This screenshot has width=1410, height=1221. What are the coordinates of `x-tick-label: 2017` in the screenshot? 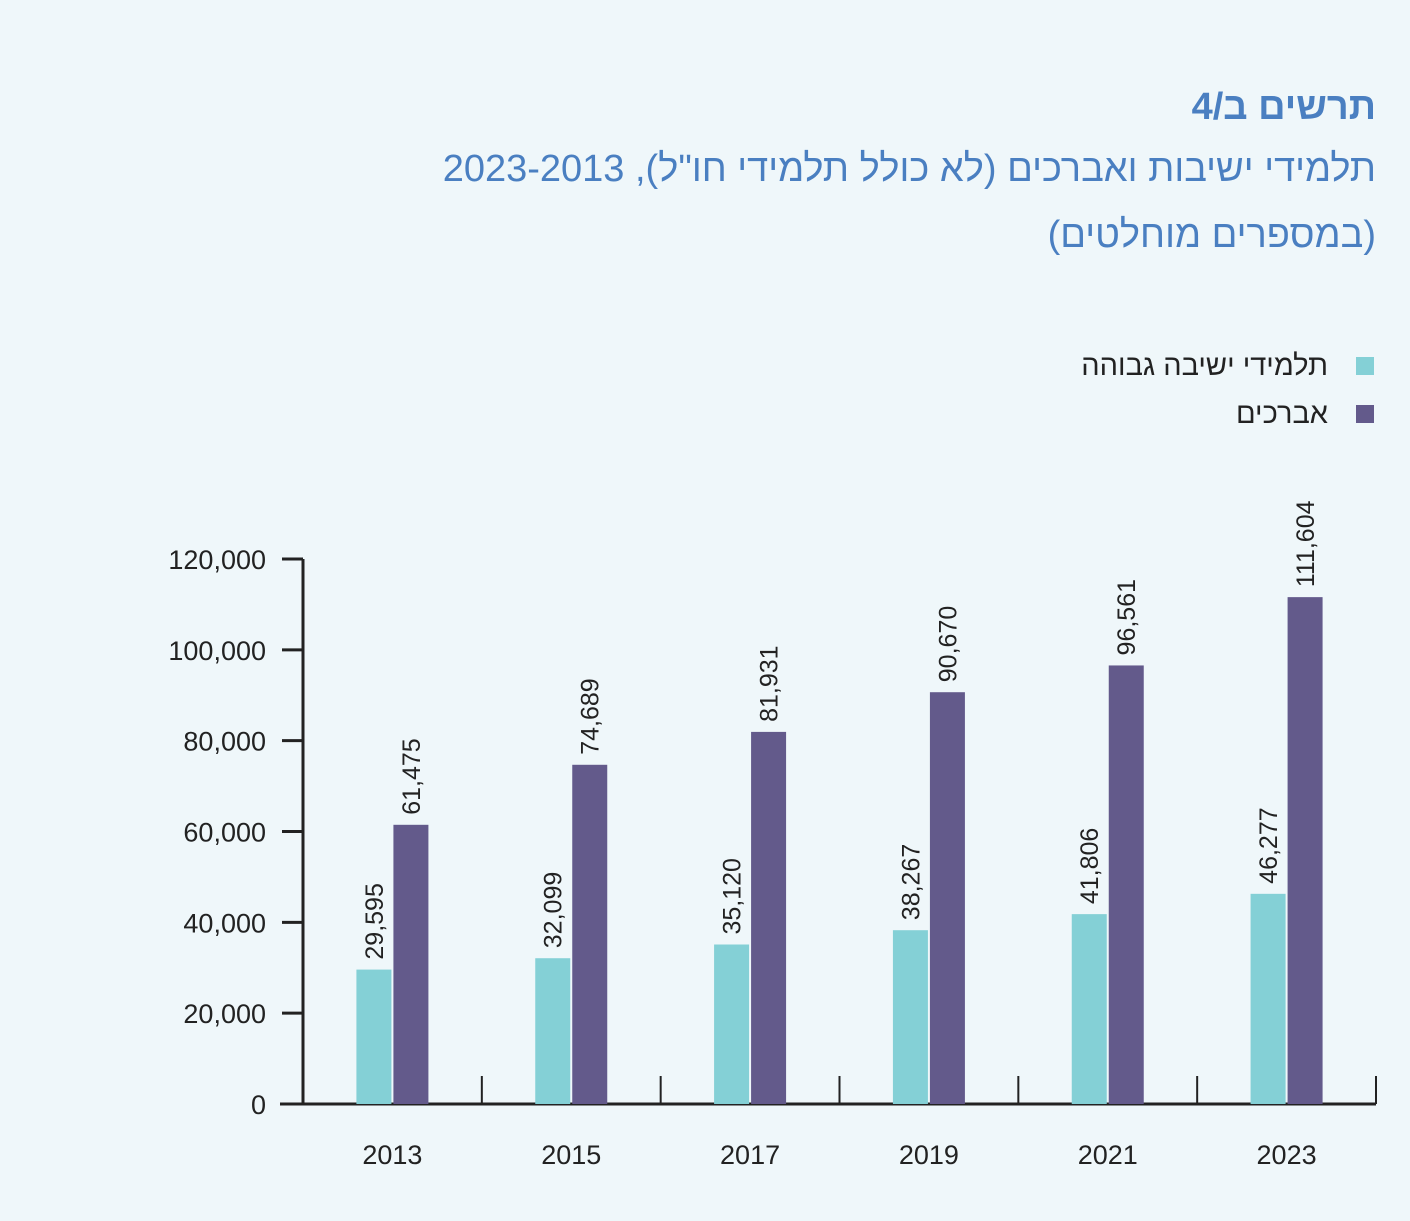 It's located at (750, 1155).